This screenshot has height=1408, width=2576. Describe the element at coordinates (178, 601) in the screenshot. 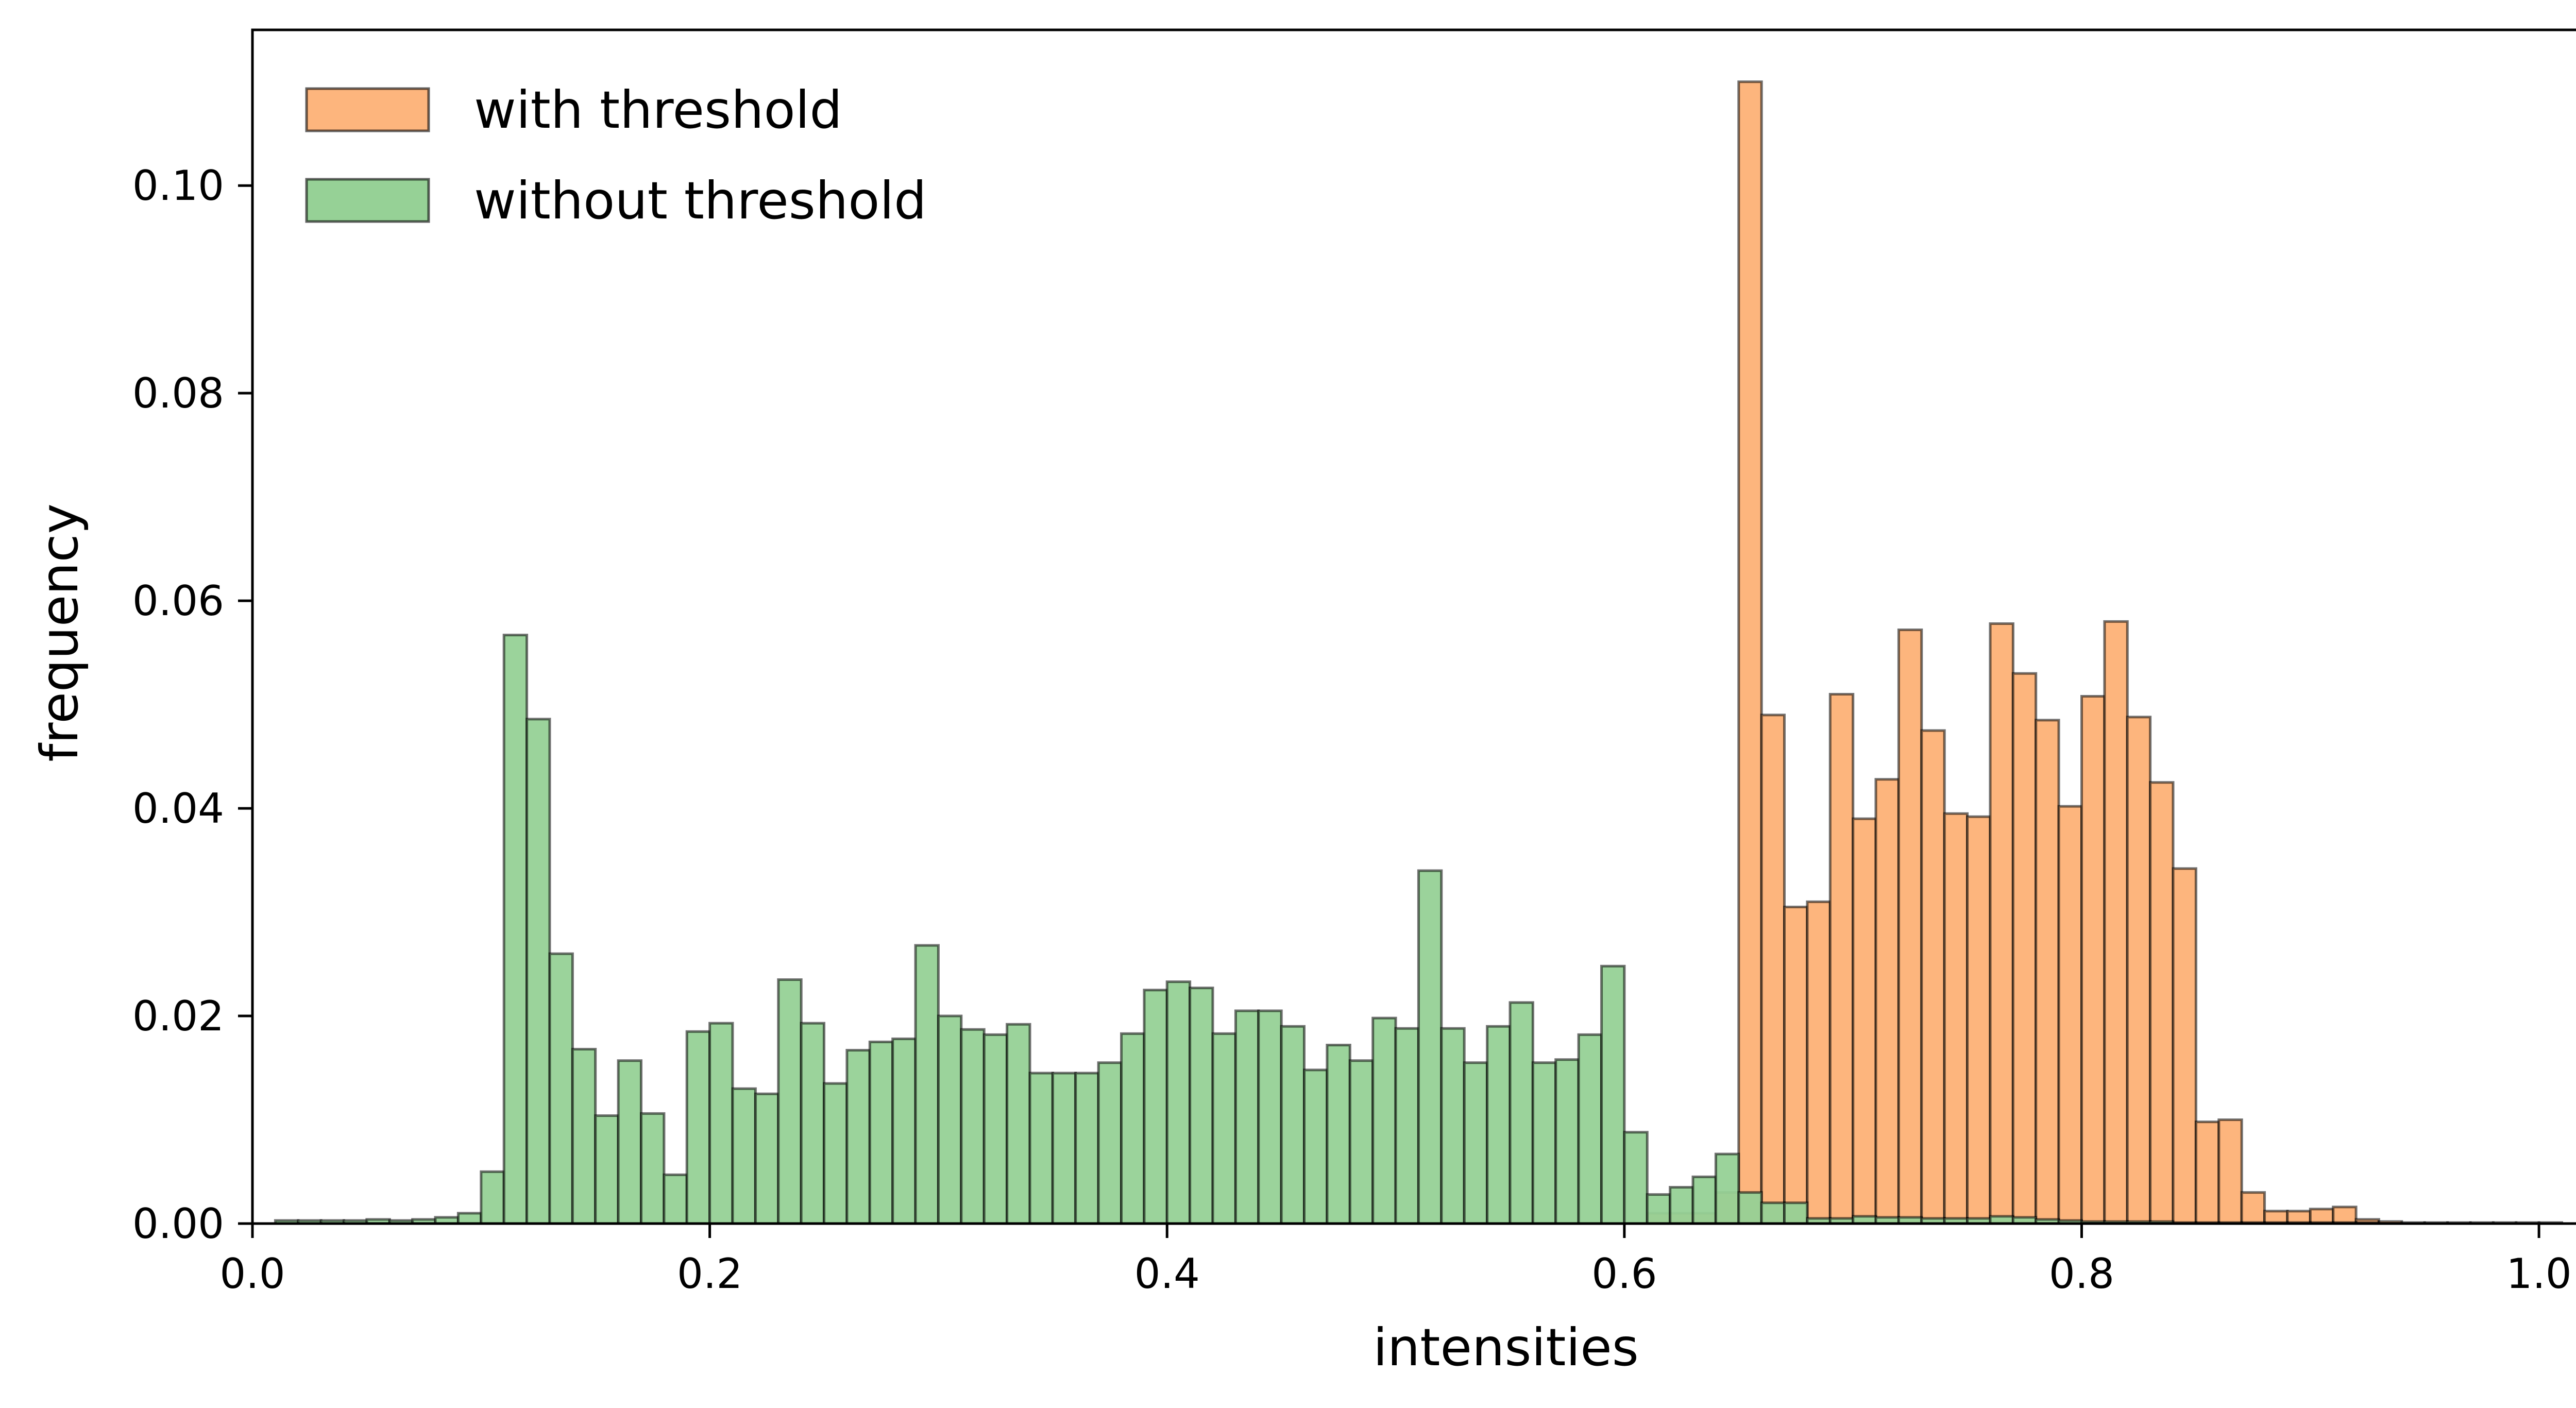

I see `y-tick-label: 0.06` at that location.